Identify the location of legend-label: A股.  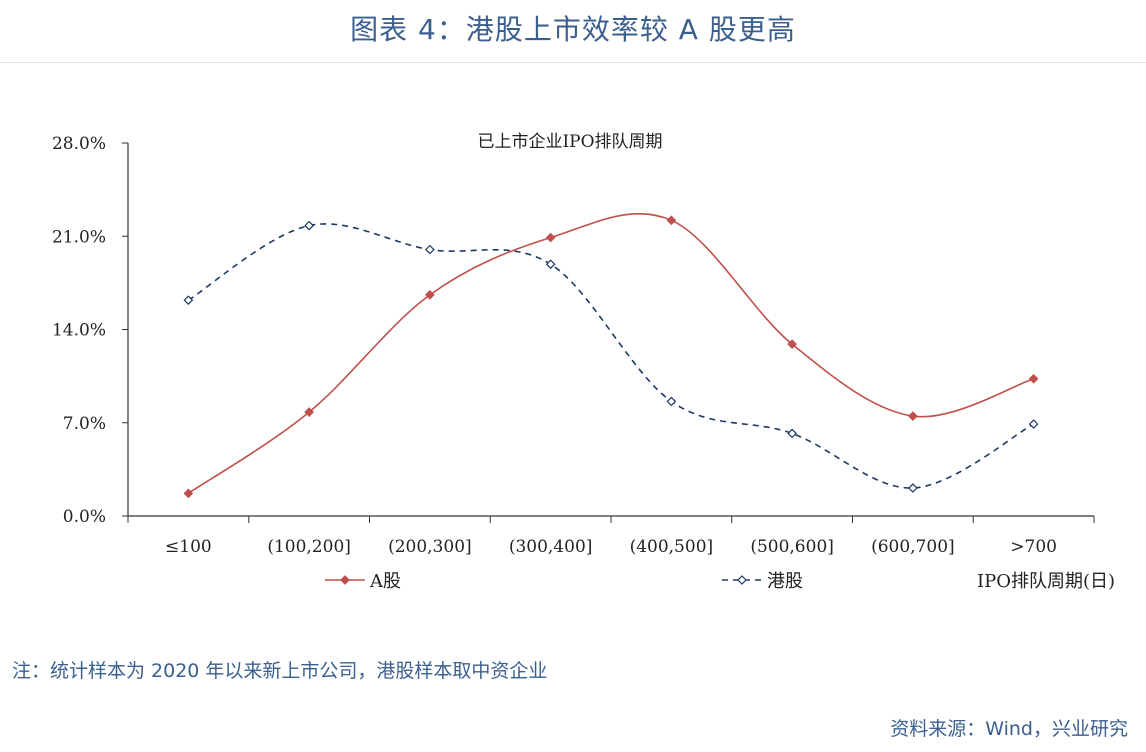
(385, 581).